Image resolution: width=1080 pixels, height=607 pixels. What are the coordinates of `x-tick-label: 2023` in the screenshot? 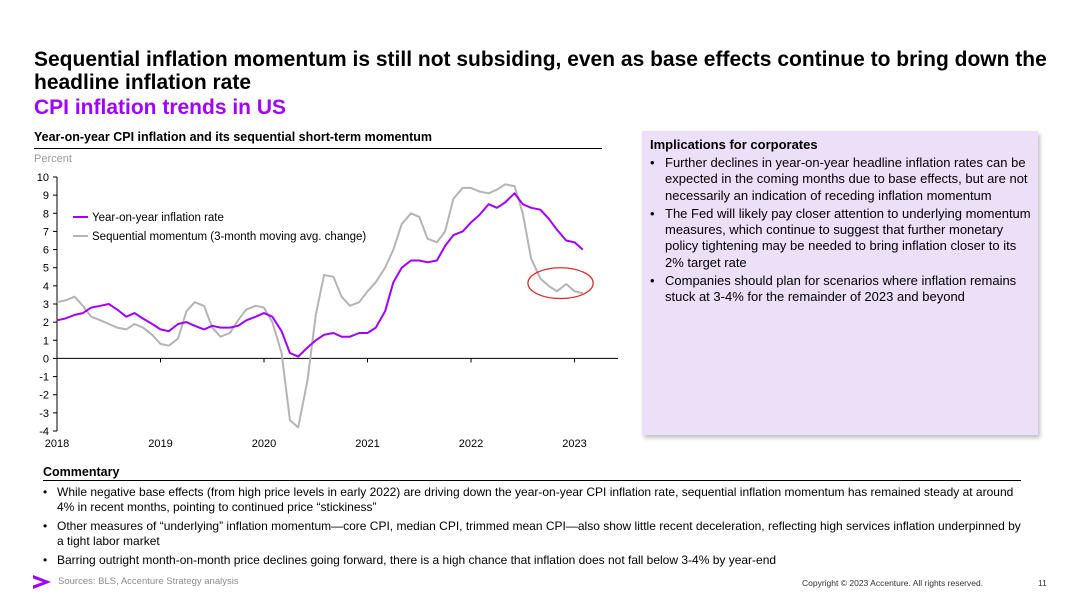 It's located at (574, 444).